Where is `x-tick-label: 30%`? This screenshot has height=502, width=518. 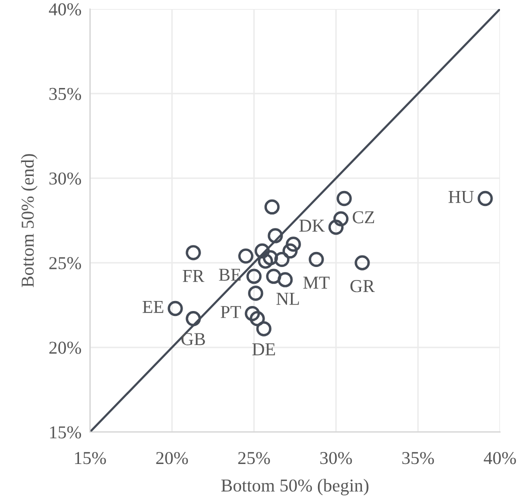 x-tick-label: 30% is located at coordinates (336, 458).